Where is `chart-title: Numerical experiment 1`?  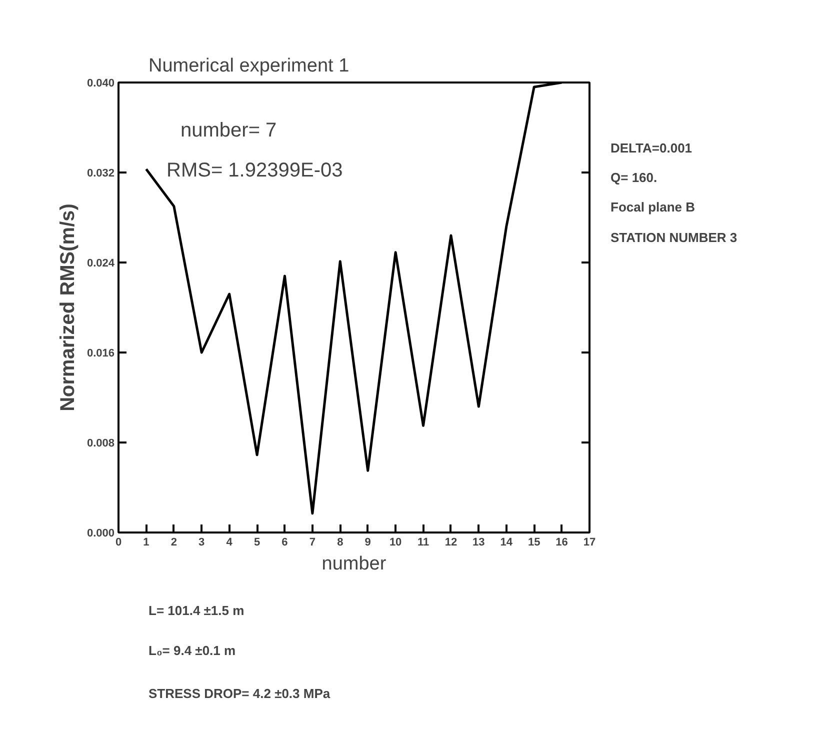 chart-title: Numerical experiment 1 is located at coordinates (249, 66).